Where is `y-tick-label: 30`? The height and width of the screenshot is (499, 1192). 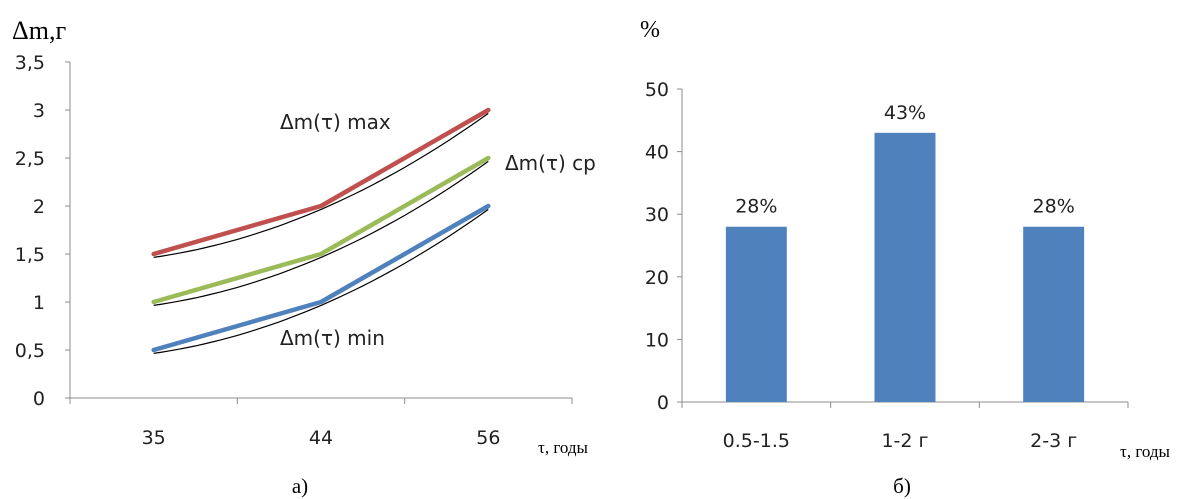 y-tick-label: 30 is located at coordinates (657, 215).